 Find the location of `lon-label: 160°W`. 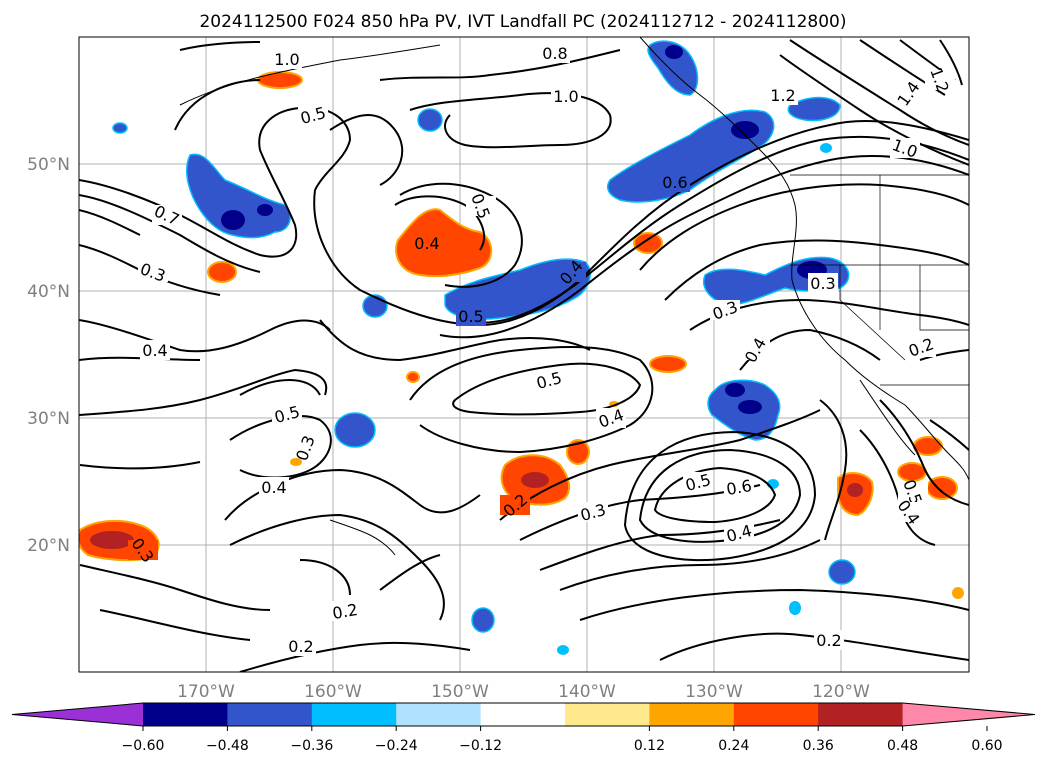

lon-label: 160°W is located at coordinates (333, 692).